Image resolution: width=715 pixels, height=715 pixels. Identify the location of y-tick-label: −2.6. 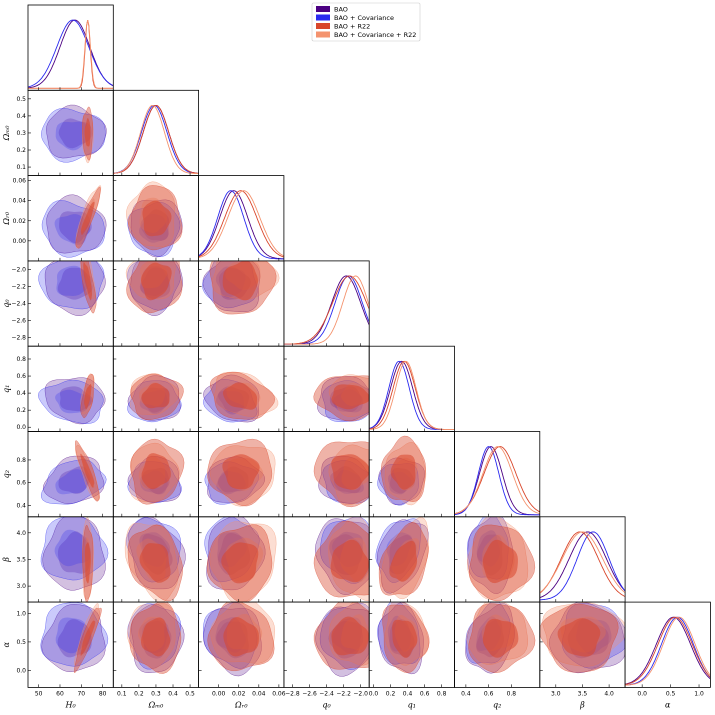
(18, 321).